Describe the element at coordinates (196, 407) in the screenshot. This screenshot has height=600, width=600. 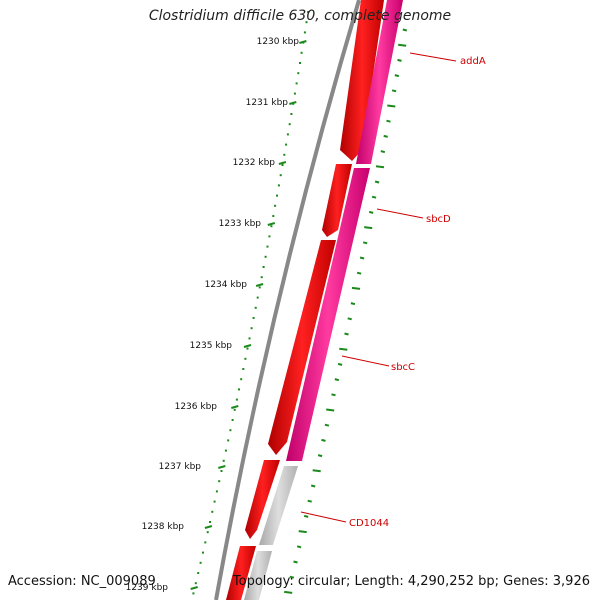
I see `scale-label-1236: 1236 kbp` at that location.